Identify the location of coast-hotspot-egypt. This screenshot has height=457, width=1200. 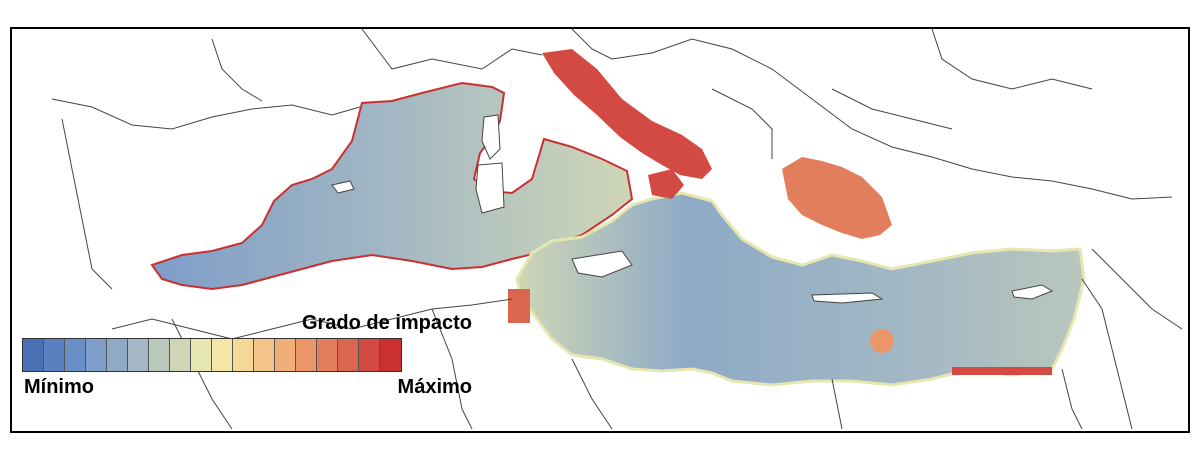
(1002, 371).